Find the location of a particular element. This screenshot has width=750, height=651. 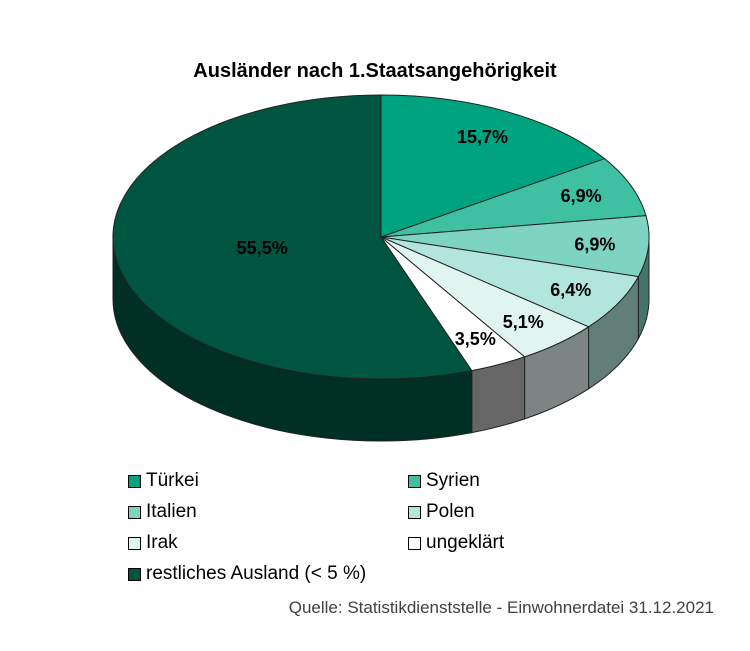

data-label-1: 6,9% is located at coordinates (581, 196).